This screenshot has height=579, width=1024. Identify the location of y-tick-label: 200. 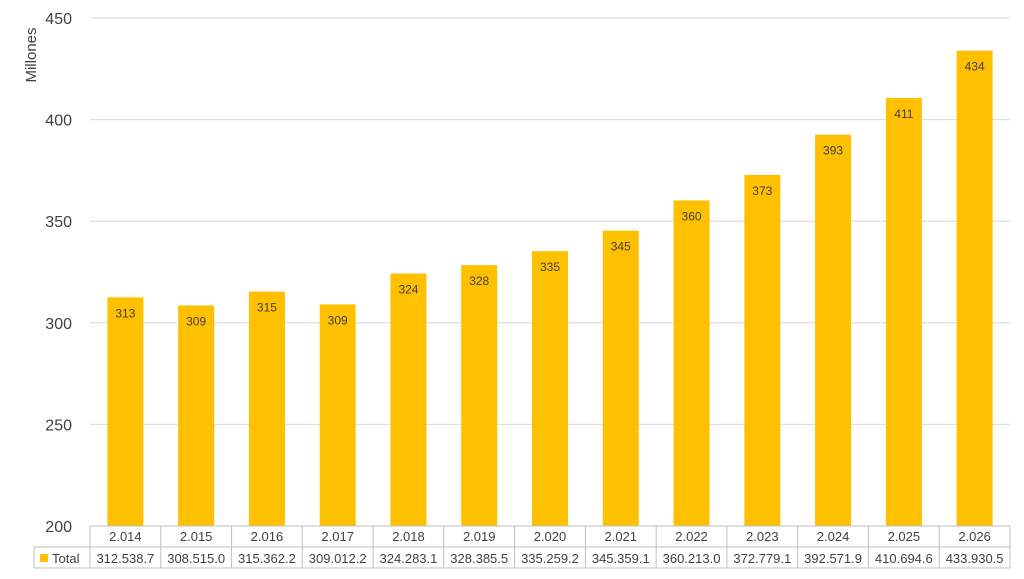
(58, 527).